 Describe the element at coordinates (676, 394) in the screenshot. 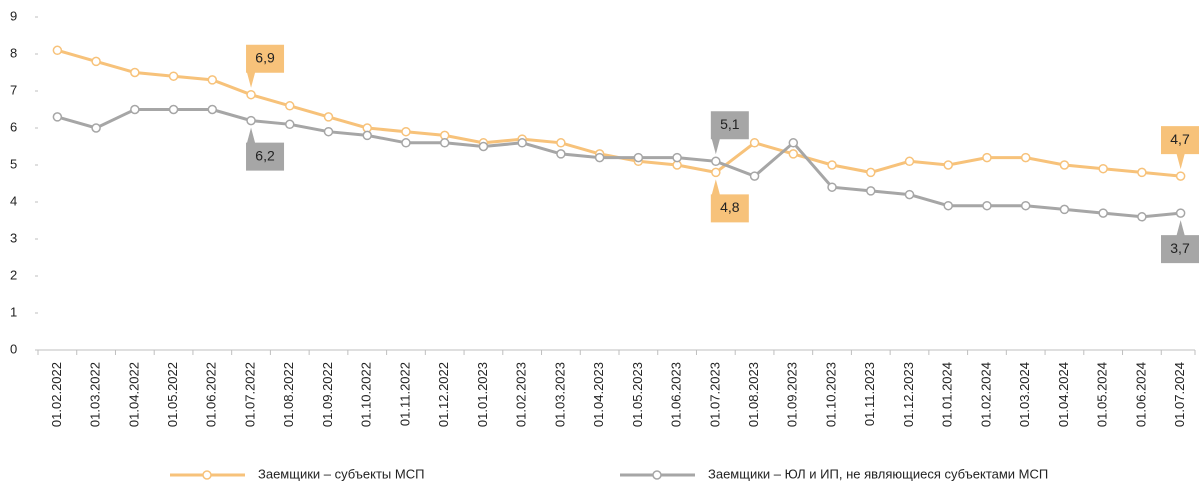

I see `x-tick-label: 01.06.2023` at that location.